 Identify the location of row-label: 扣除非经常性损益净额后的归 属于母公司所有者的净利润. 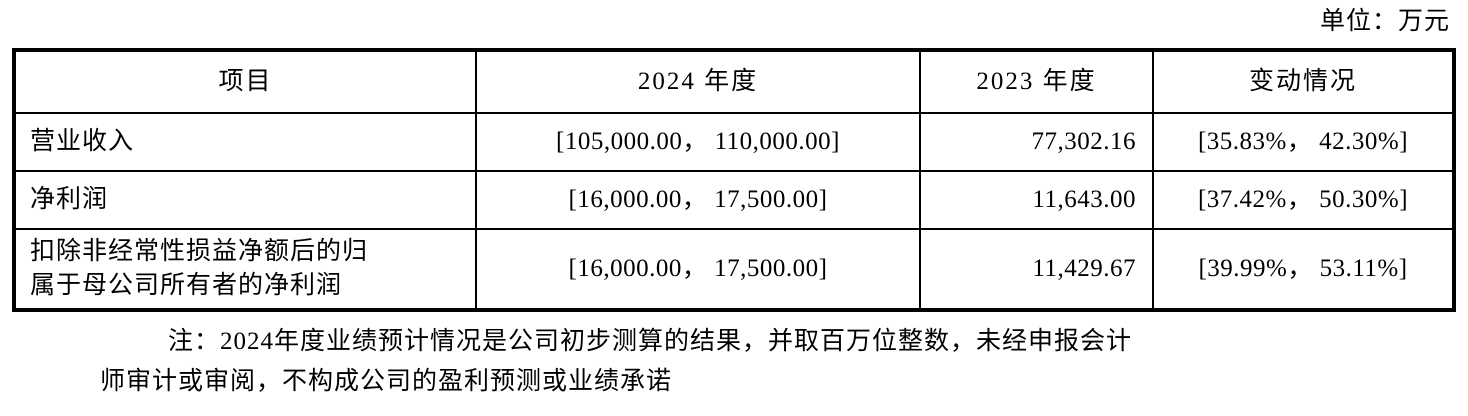
(245, 269).